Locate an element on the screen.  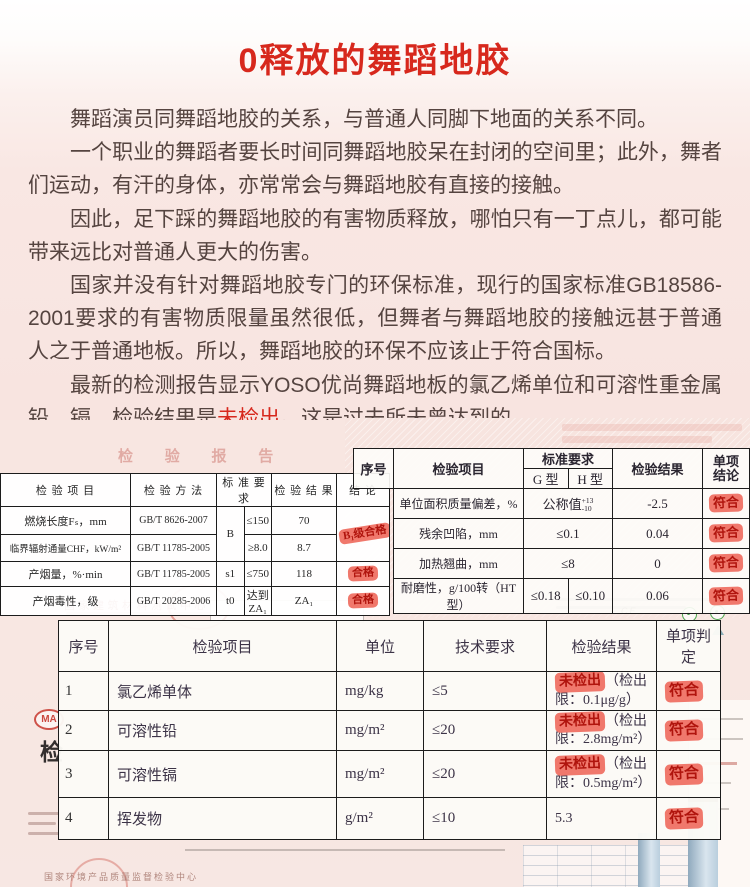
fire-result: 70 is located at coordinates (304, 520).